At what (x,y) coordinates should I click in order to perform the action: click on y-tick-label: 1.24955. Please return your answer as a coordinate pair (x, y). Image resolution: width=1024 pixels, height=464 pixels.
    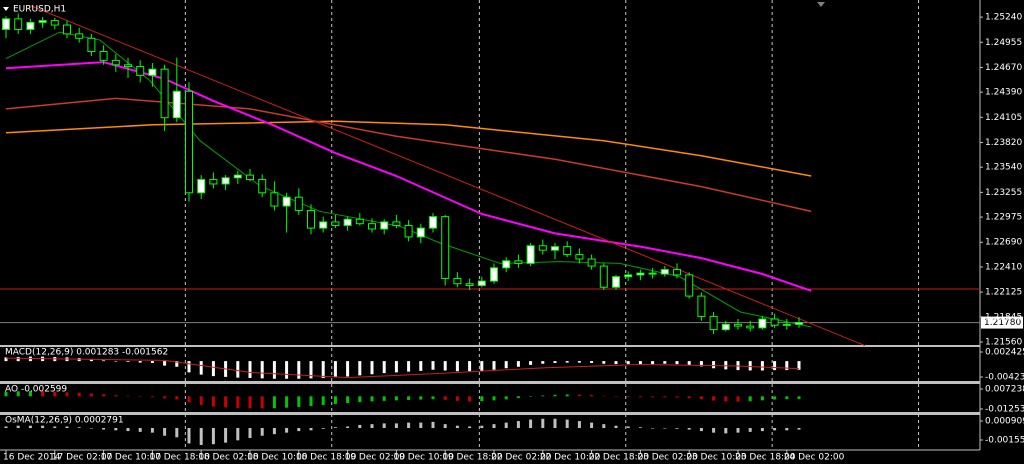
    Looking at the image, I should click on (1003, 43).